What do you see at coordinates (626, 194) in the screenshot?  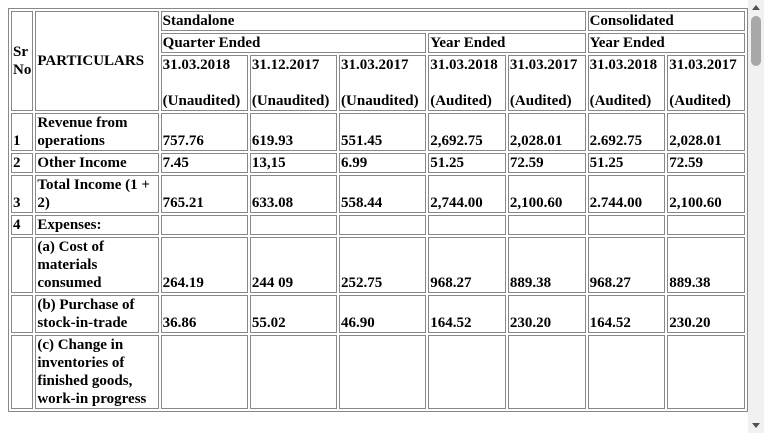 I see `row-value: 2.744.00` at bounding box center [626, 194].